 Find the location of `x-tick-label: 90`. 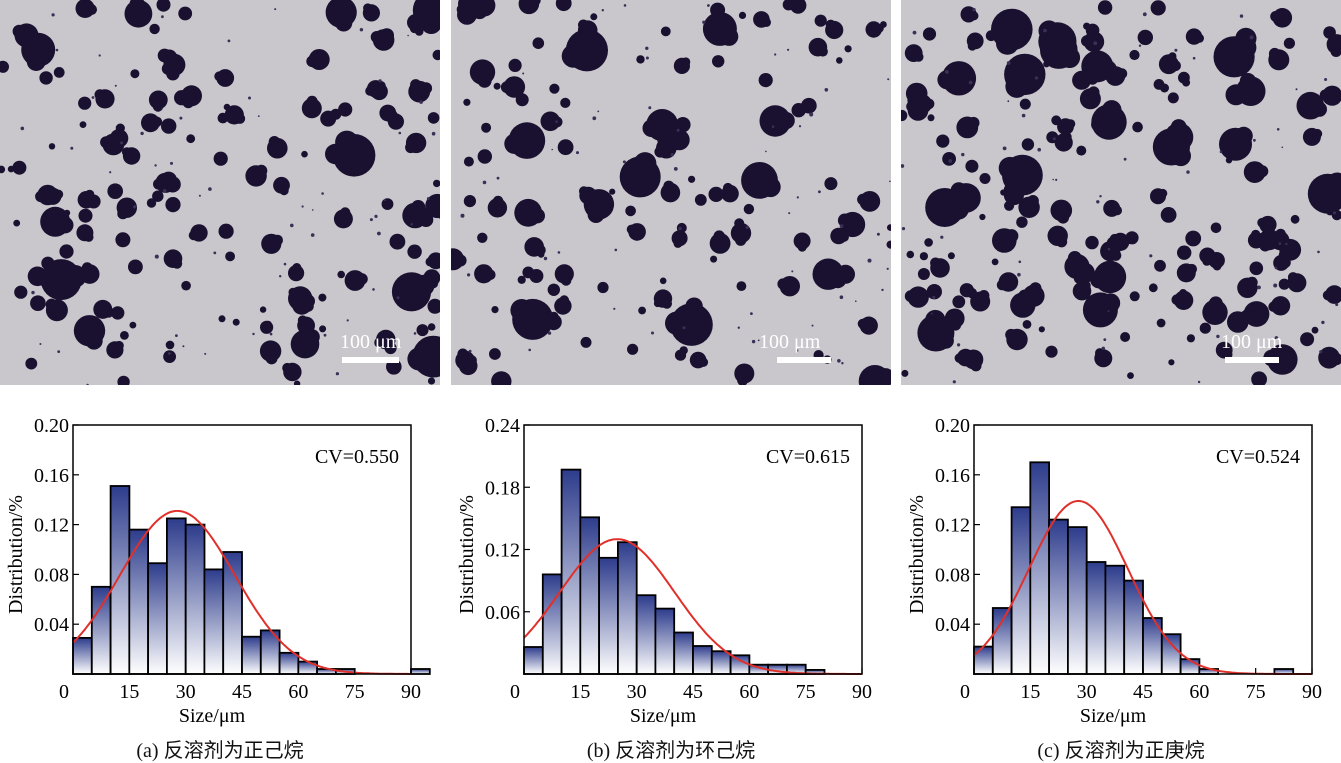

x-tick-label: 90 is located at coordinates (1312, 692).